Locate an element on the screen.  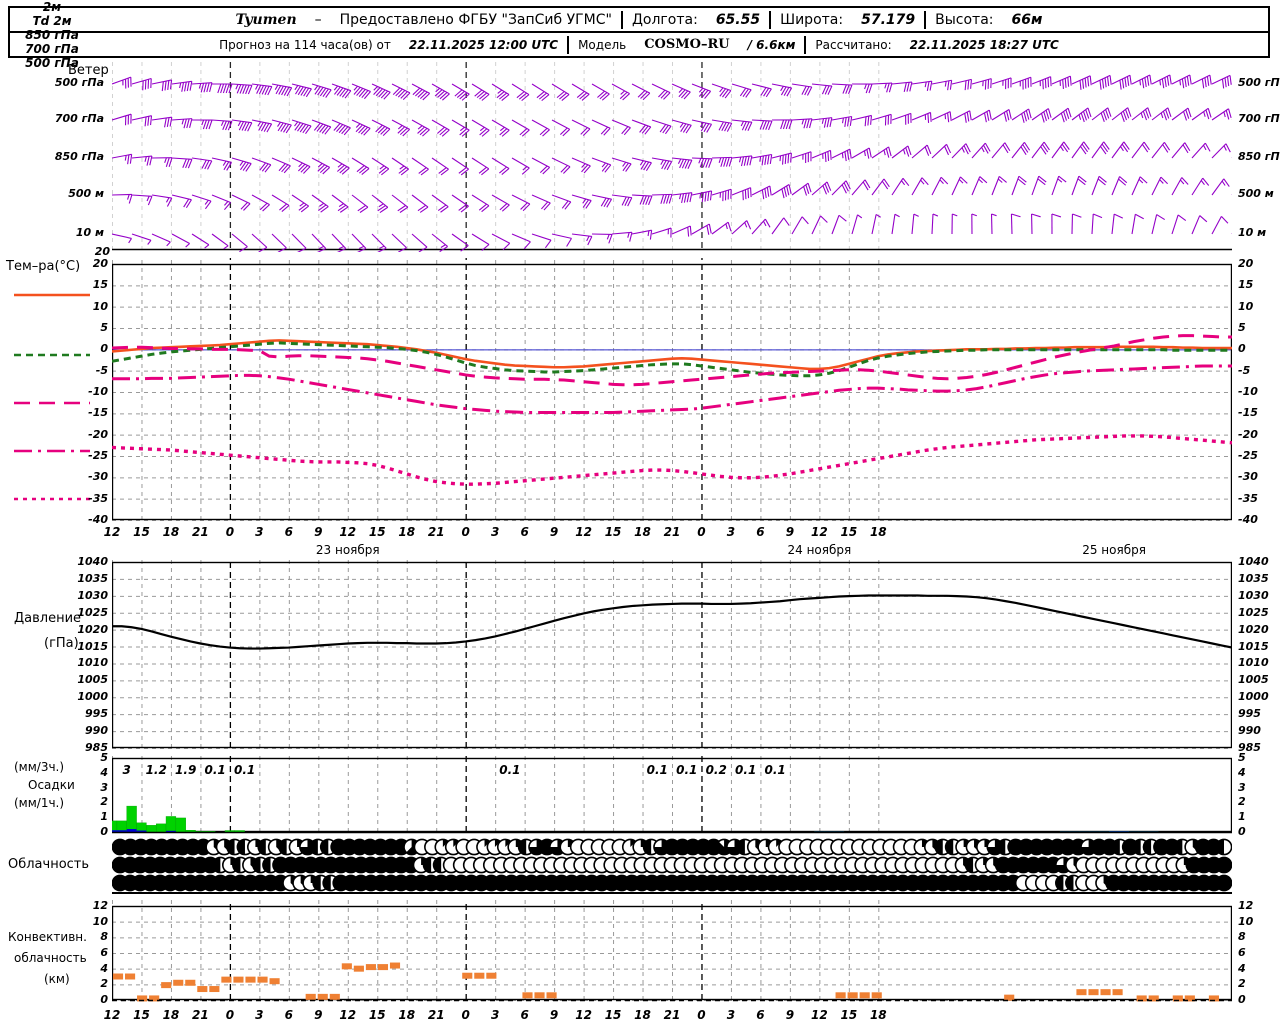
precip-tick-left: 2 is located at coordinates (104, 802).